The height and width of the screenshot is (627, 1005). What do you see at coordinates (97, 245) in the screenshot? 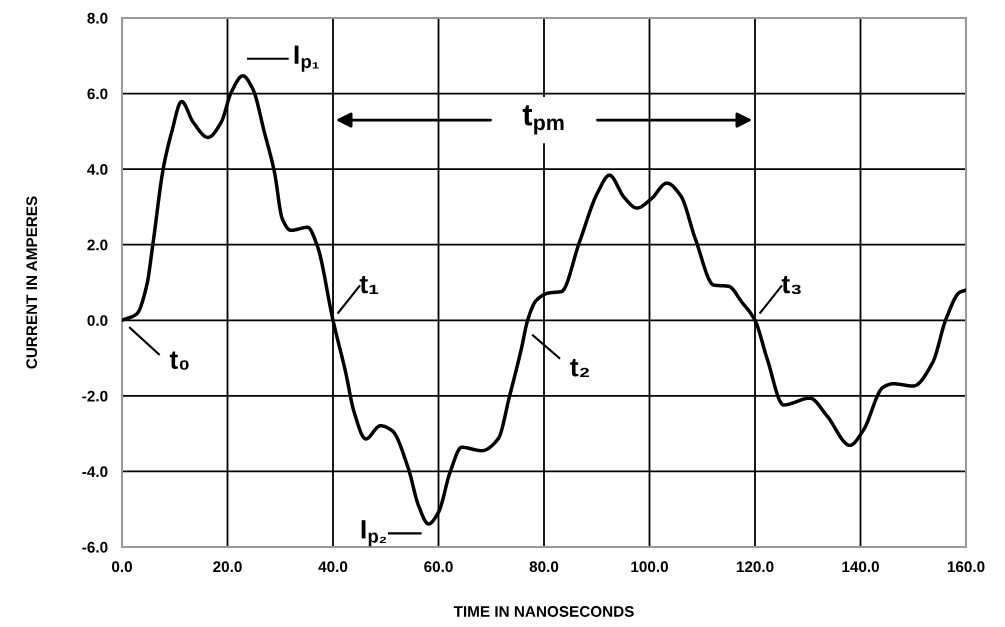
I see `y-tick-label: 2.0` at bounding box center [97, 245].